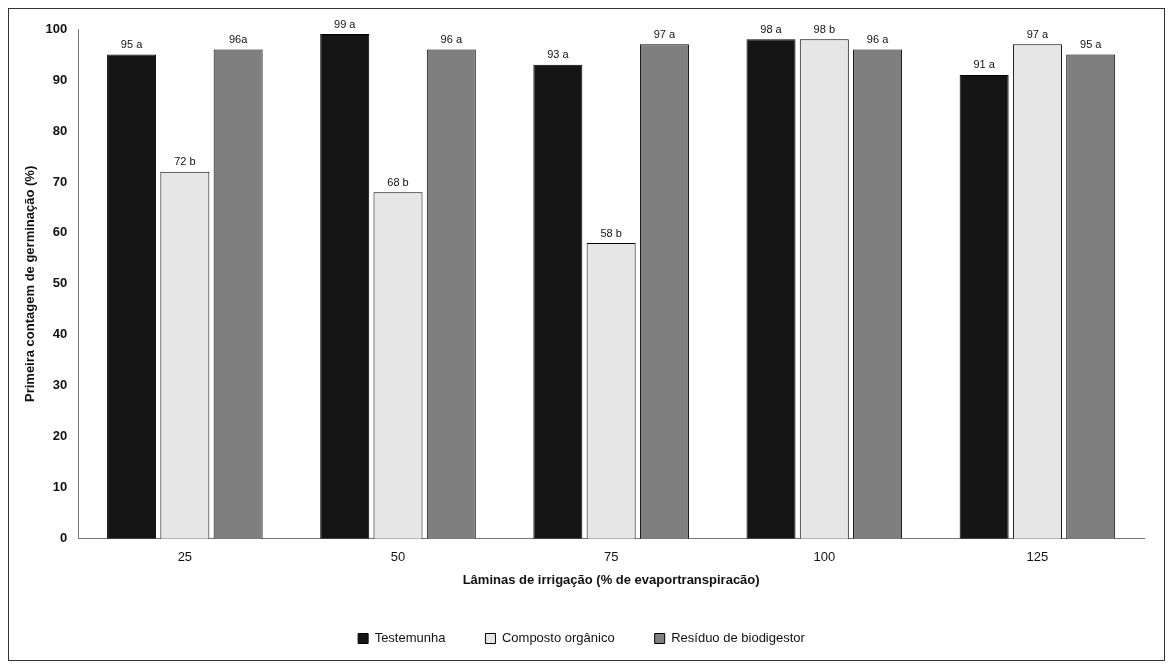  Describe the element at coordinates (60, 181) in the screenshot. I see `y-tick-label: 70` at that location.